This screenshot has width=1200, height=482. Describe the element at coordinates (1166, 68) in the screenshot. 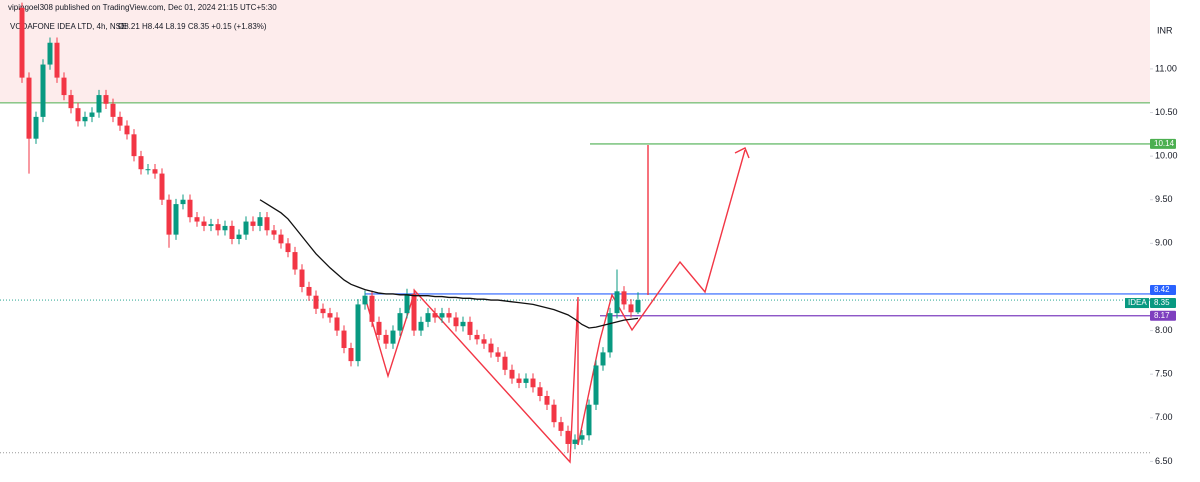

I see `y-tick-label: 11.00` at that location.